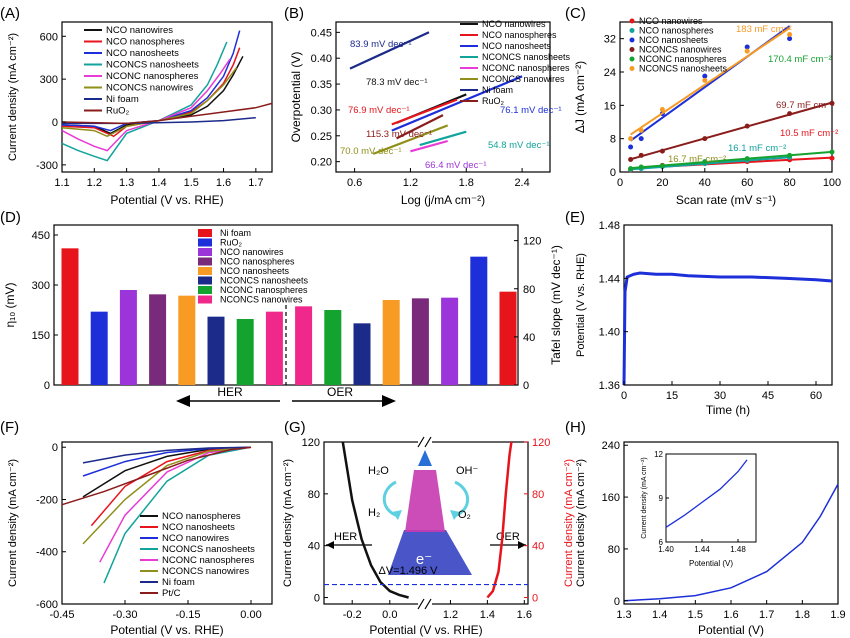 Image resolution: width=850 pixels, height=638 pixels. I want to click on panel-g-xtick-label: 1.6, so click(524, 615).